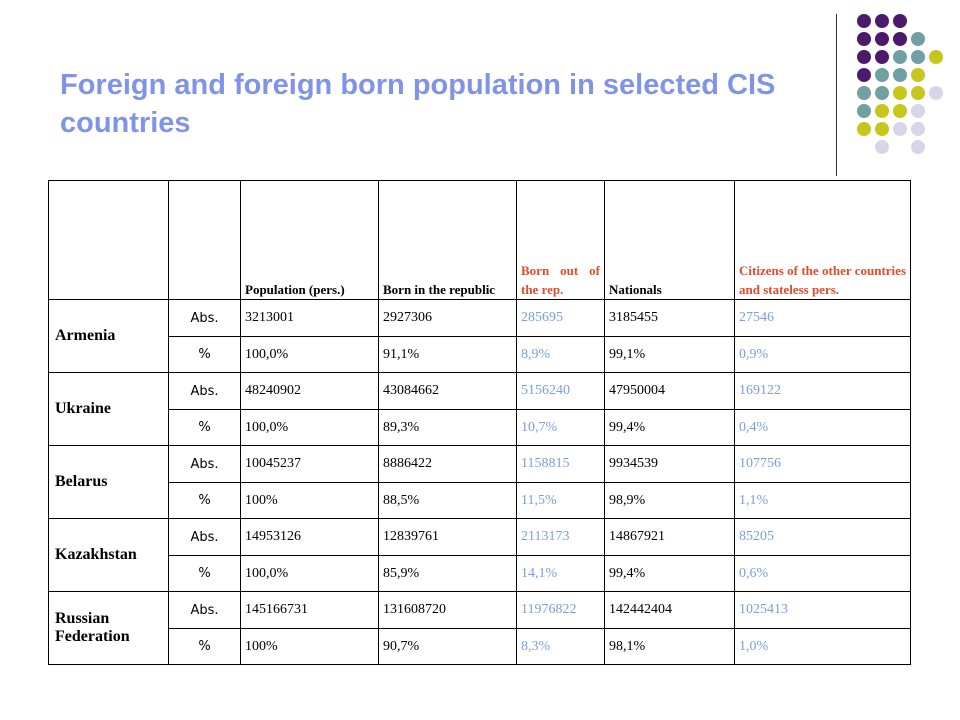  I want to click on table-row-armenia-pct: % 100,0% 91,1% 8,9% 99,1% 0,9%, so click(480, 354).